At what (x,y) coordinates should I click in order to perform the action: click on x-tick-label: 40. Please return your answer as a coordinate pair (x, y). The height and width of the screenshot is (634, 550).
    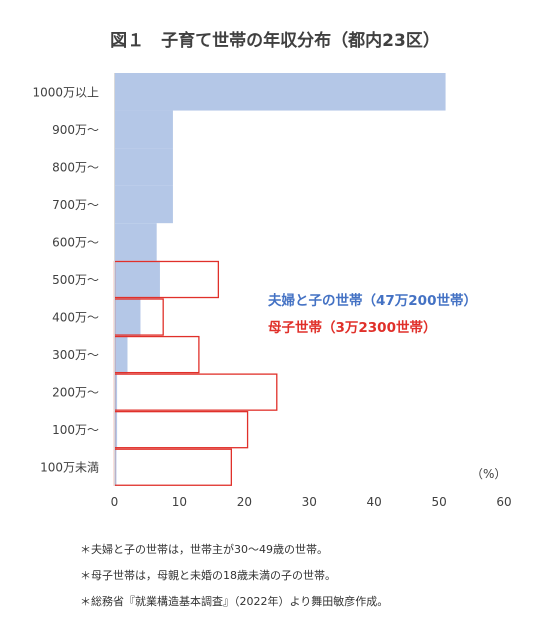
    Looking at the image, I should click on (374, 502).